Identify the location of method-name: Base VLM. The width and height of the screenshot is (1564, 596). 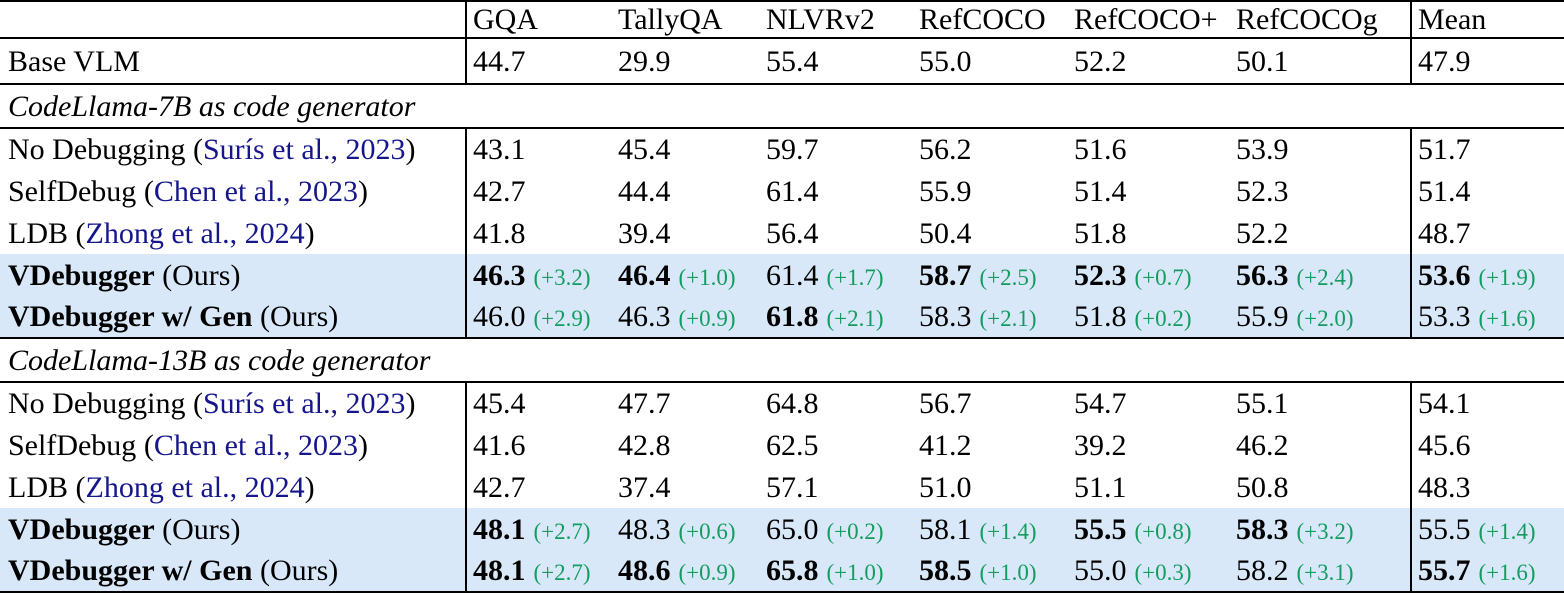
(74, 61).